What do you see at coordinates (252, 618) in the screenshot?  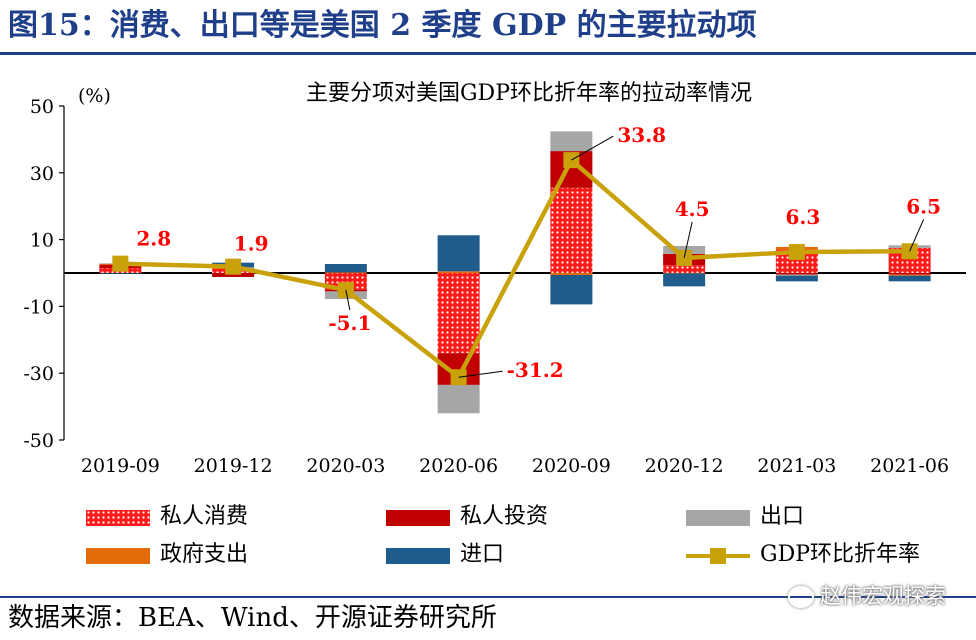 I see `source-note: 数据来源：BEA、Wind、开源证券研究所` at bounding box center [252, 618].